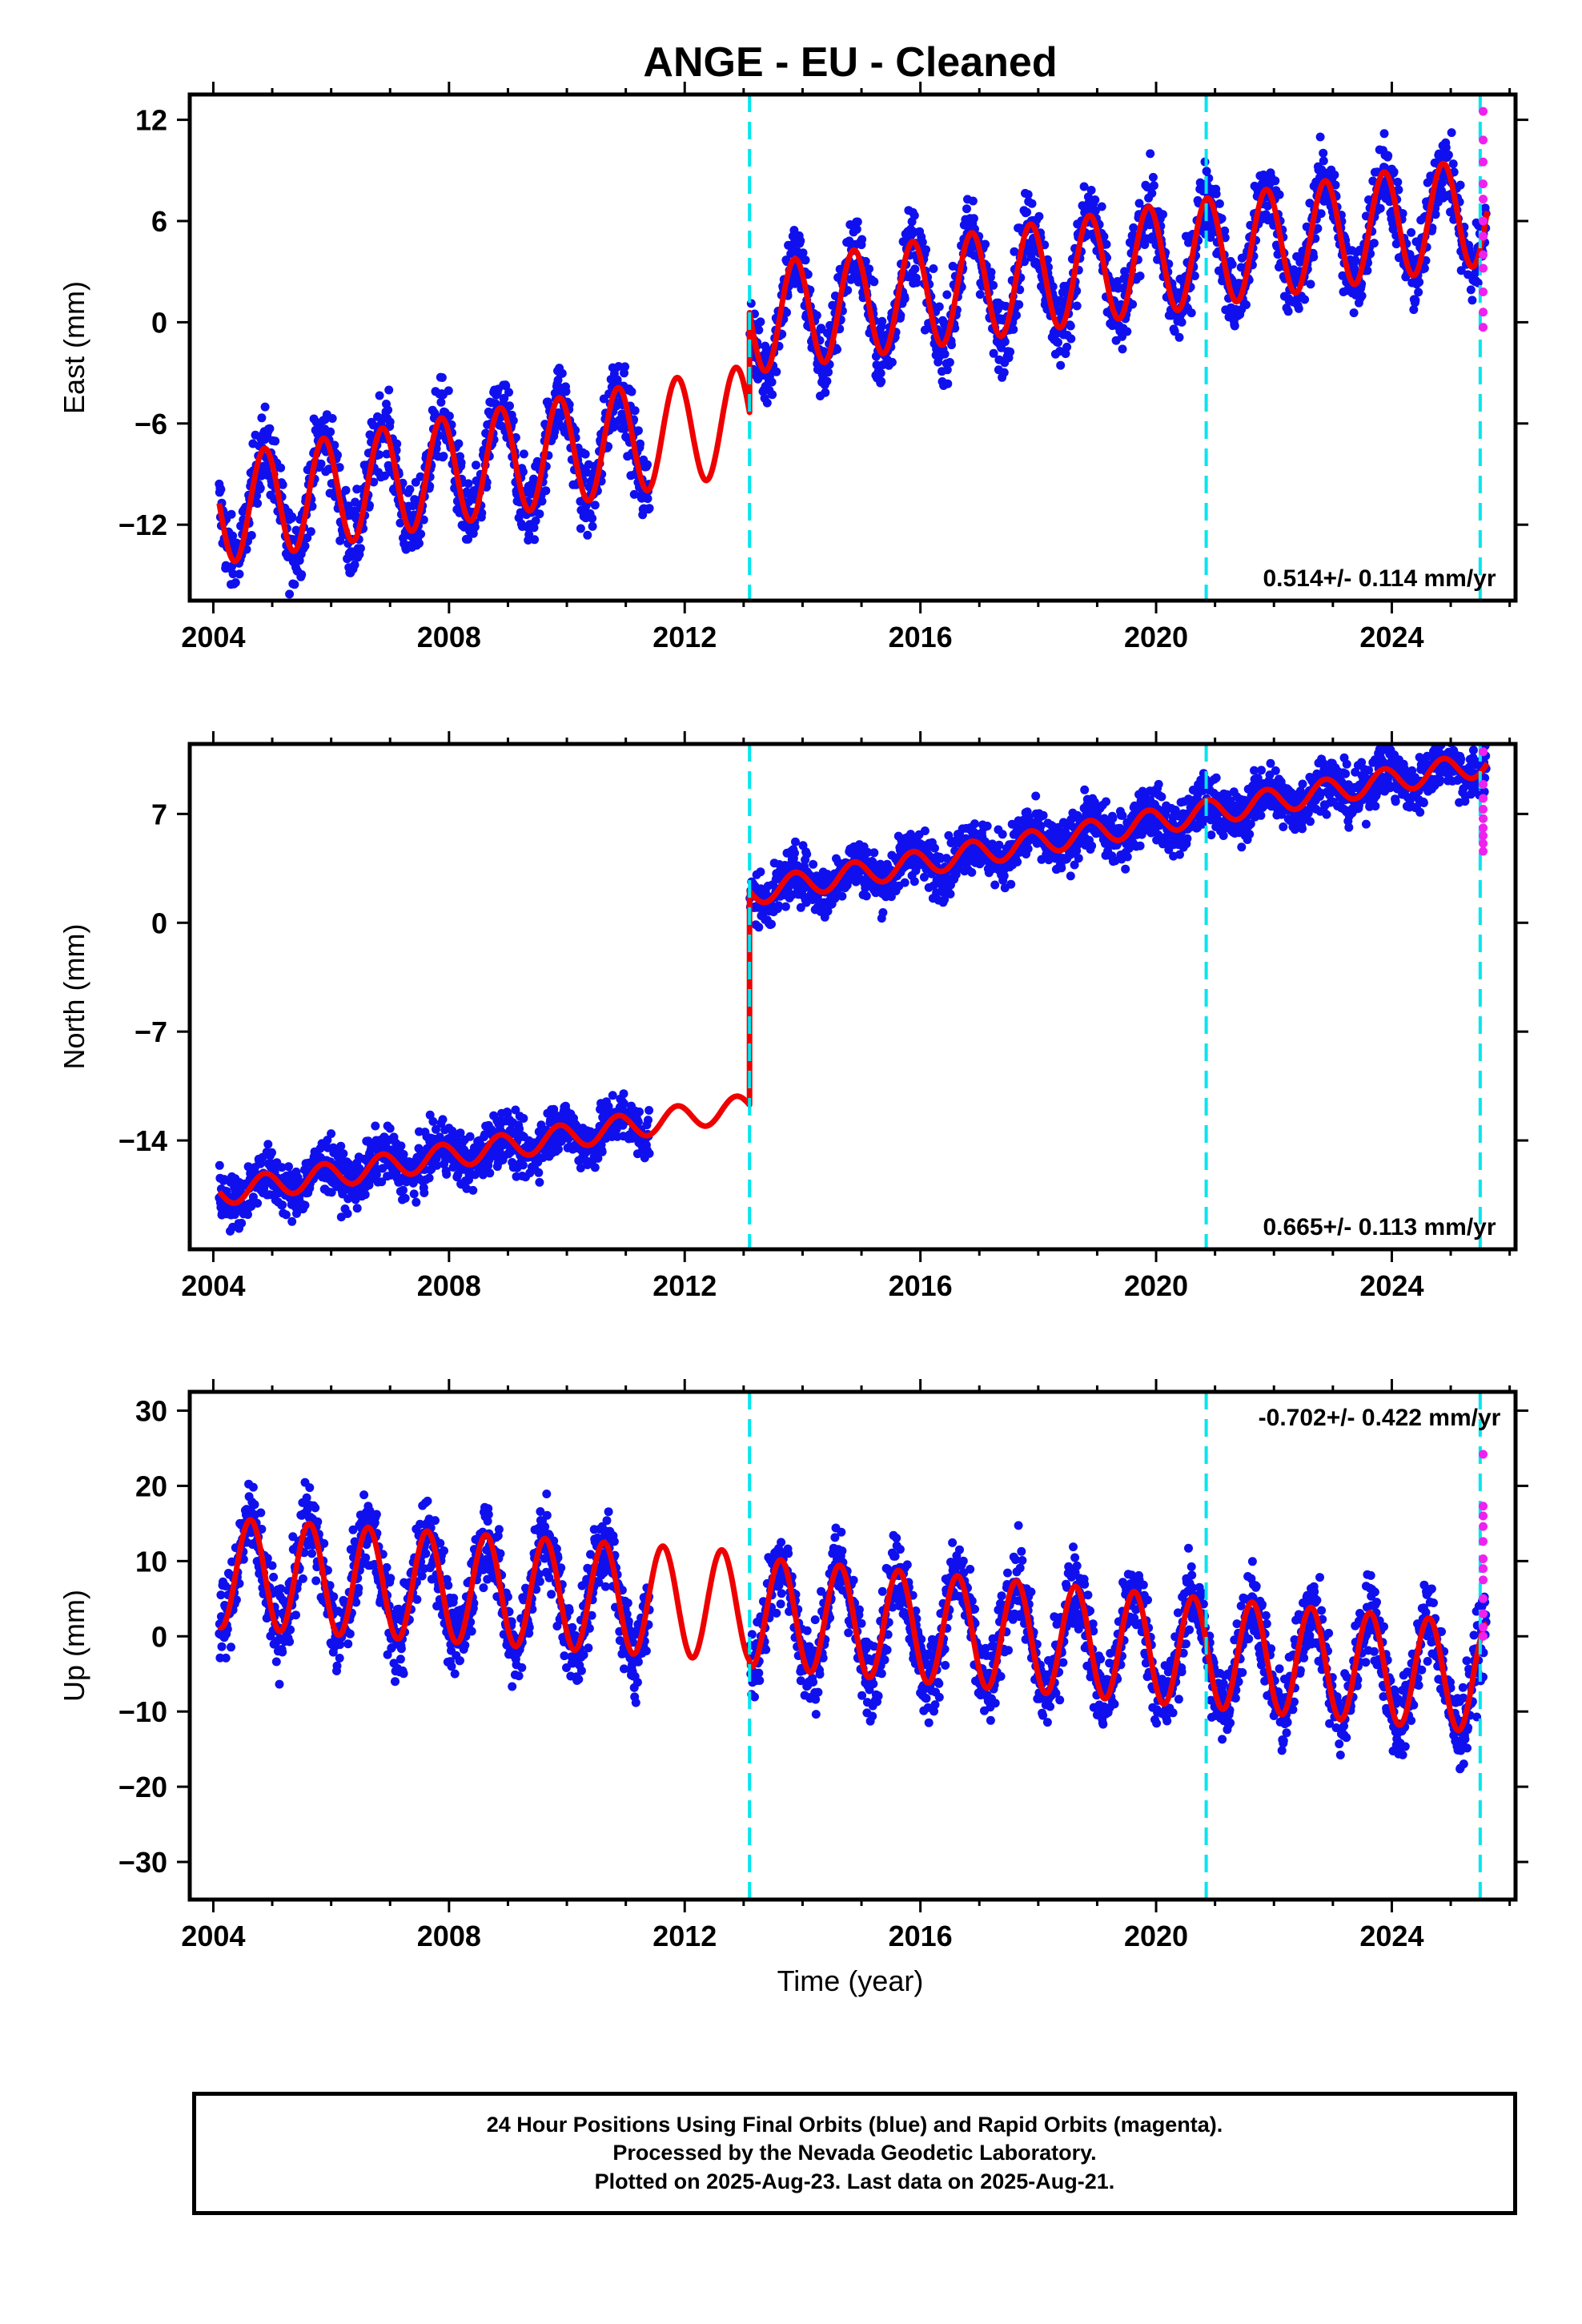 The image size is (1582, 2324). What do you see at coordinates (1380, 578) in the screenshot?
I see `rate-label: 0.514+/- 0.114 mm/yr` at bounding box center [1380, 578].